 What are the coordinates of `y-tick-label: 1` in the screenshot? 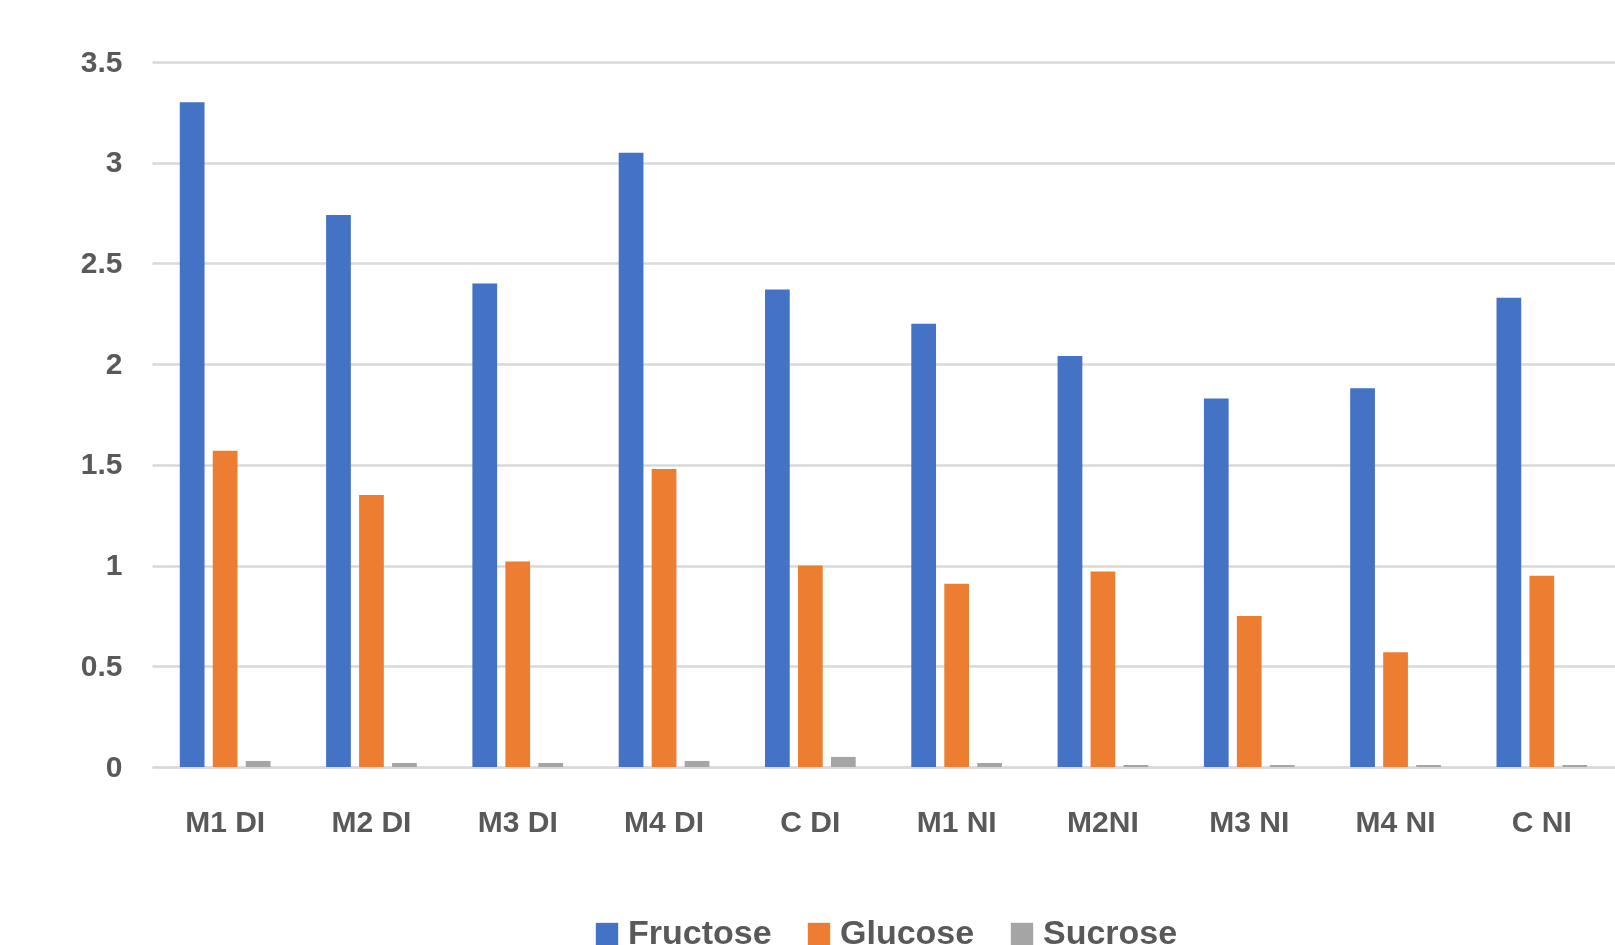 It's located at (114, 565).